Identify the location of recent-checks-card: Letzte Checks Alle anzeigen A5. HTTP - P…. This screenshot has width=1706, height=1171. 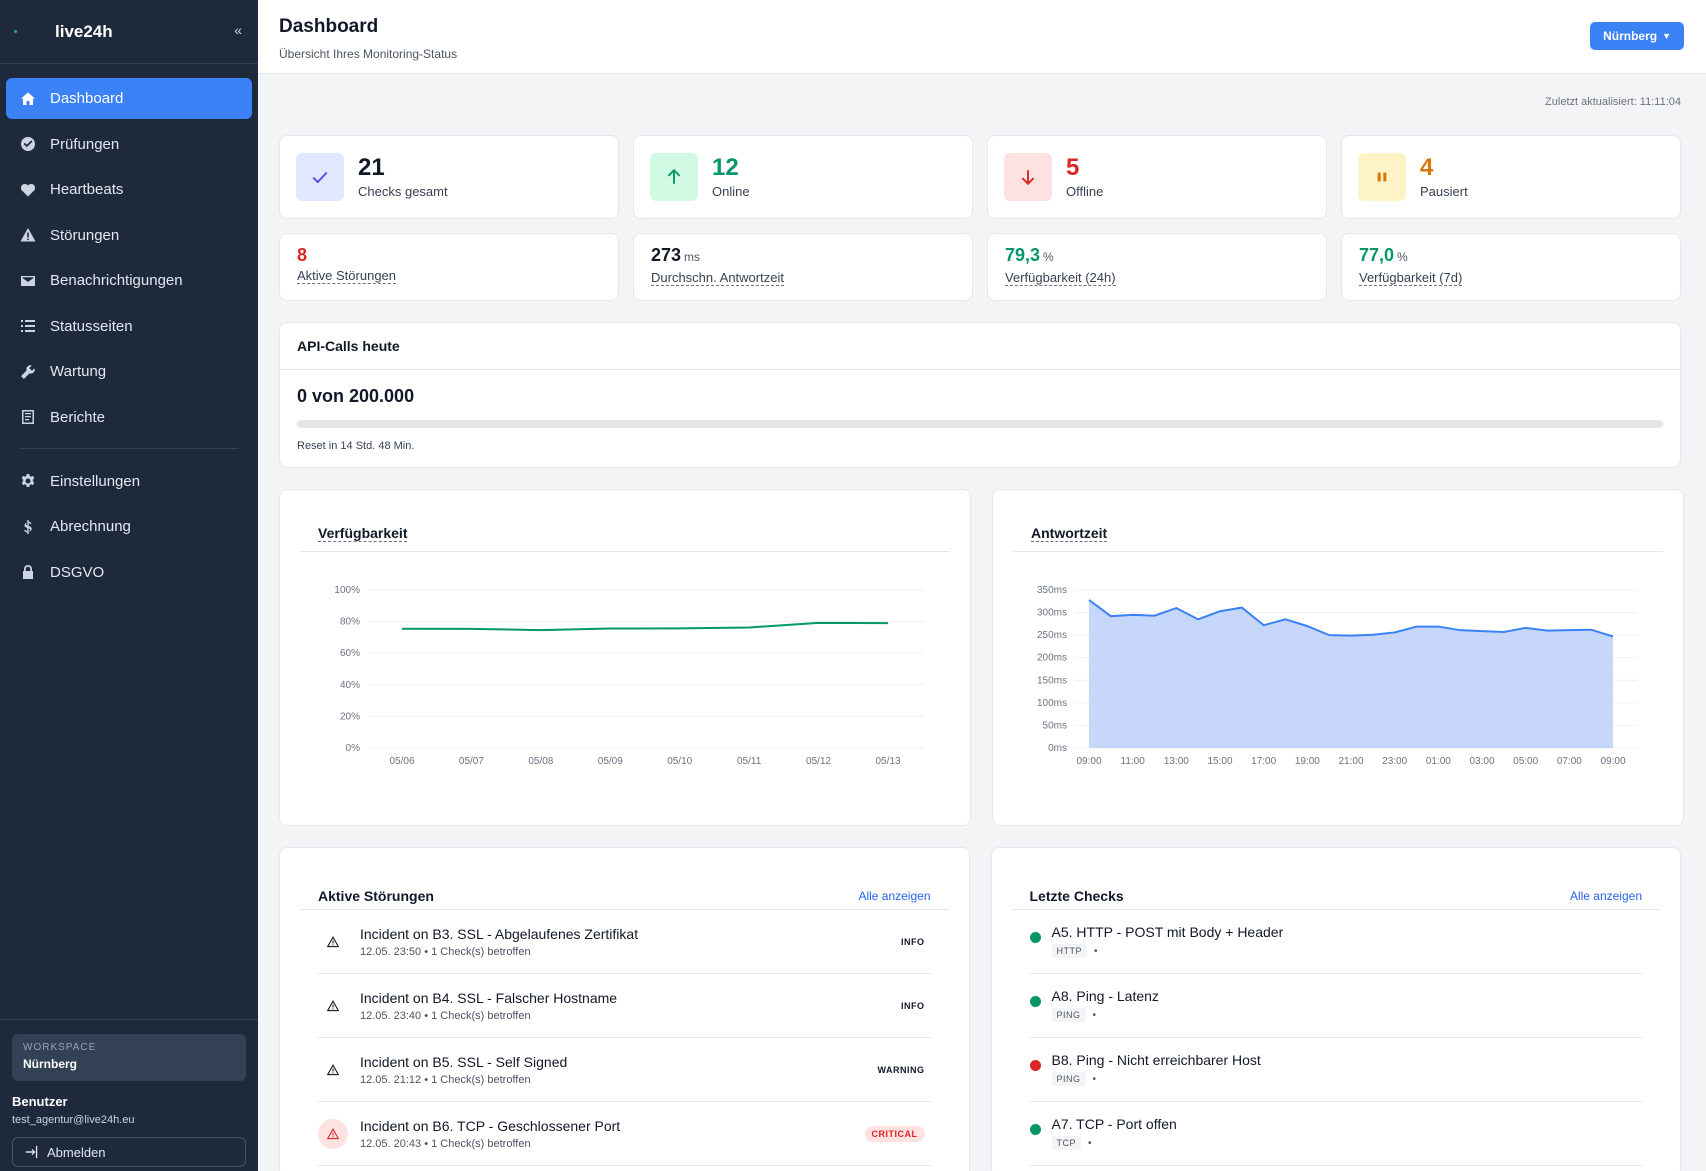
(1335, 1009).